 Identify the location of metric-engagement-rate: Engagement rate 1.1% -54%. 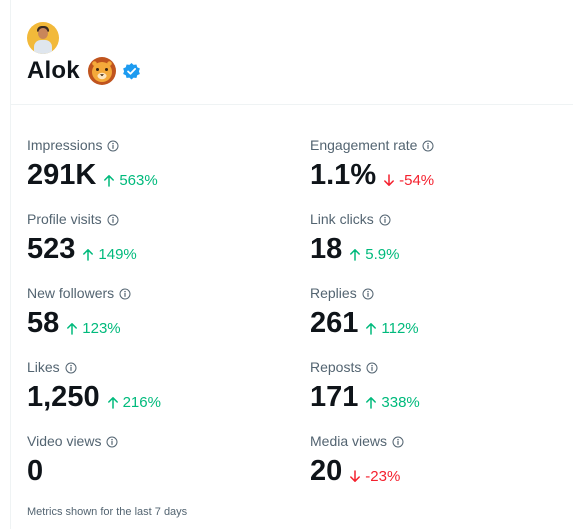
(372, 163).